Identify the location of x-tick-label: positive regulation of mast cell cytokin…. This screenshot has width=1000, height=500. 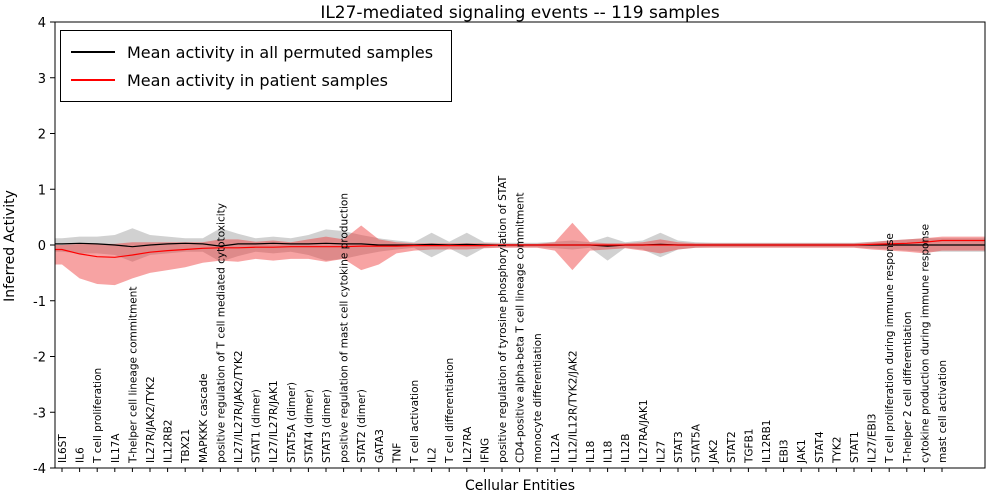
(345, 328).